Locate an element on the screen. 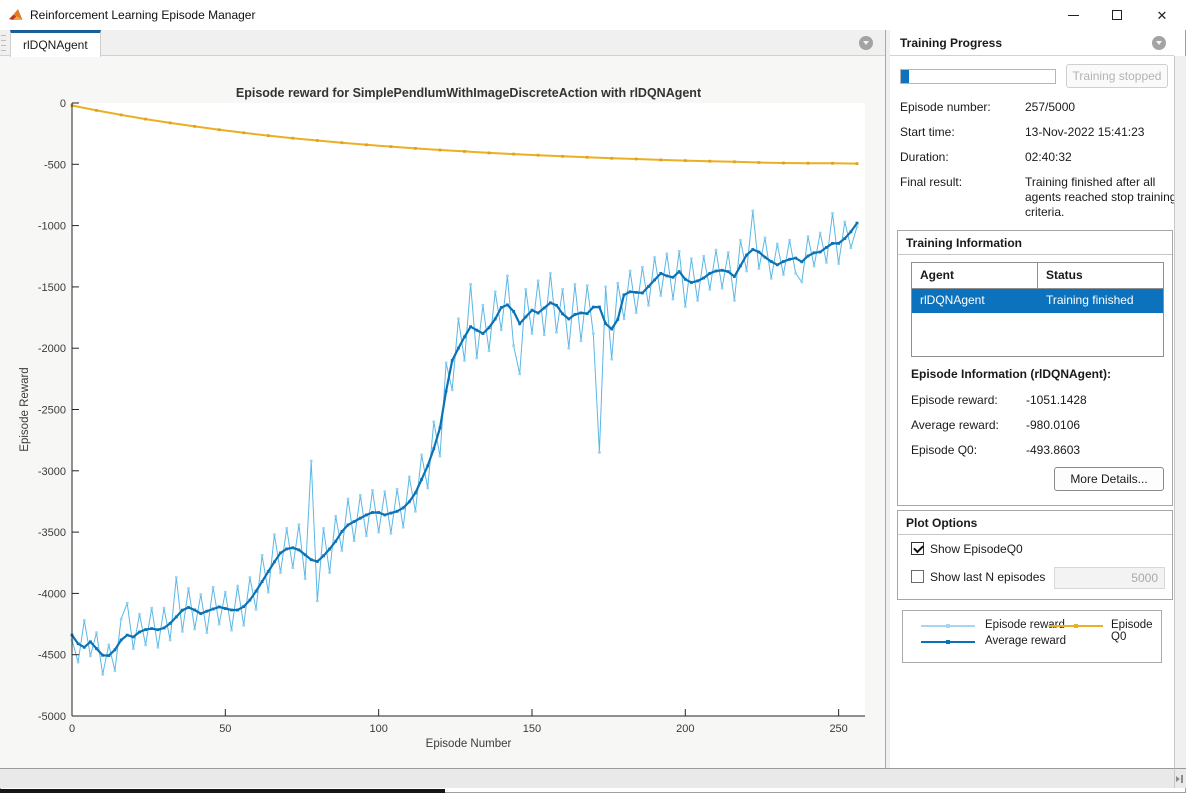 The height and width of the screenshot is (793, 1186). duration-value: 02:40:32 is located at coordinates (1048, 157).